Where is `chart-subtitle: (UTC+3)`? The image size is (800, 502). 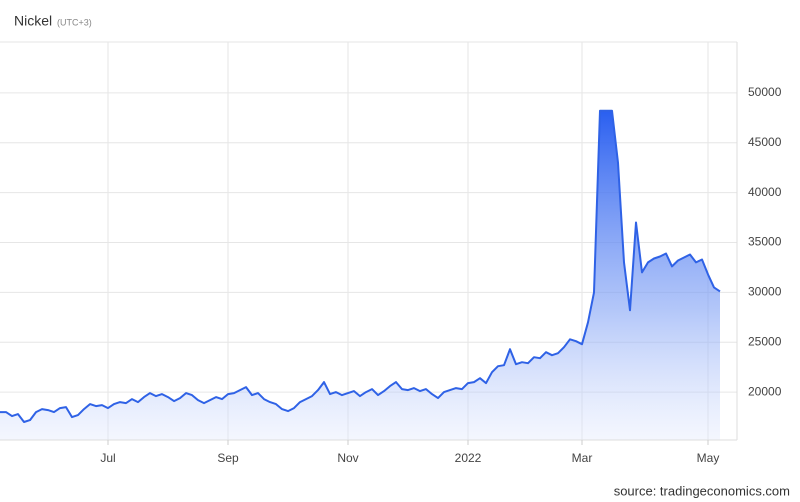 chart-subtitle: (UTC+3) is located at coordinates (74, 22).